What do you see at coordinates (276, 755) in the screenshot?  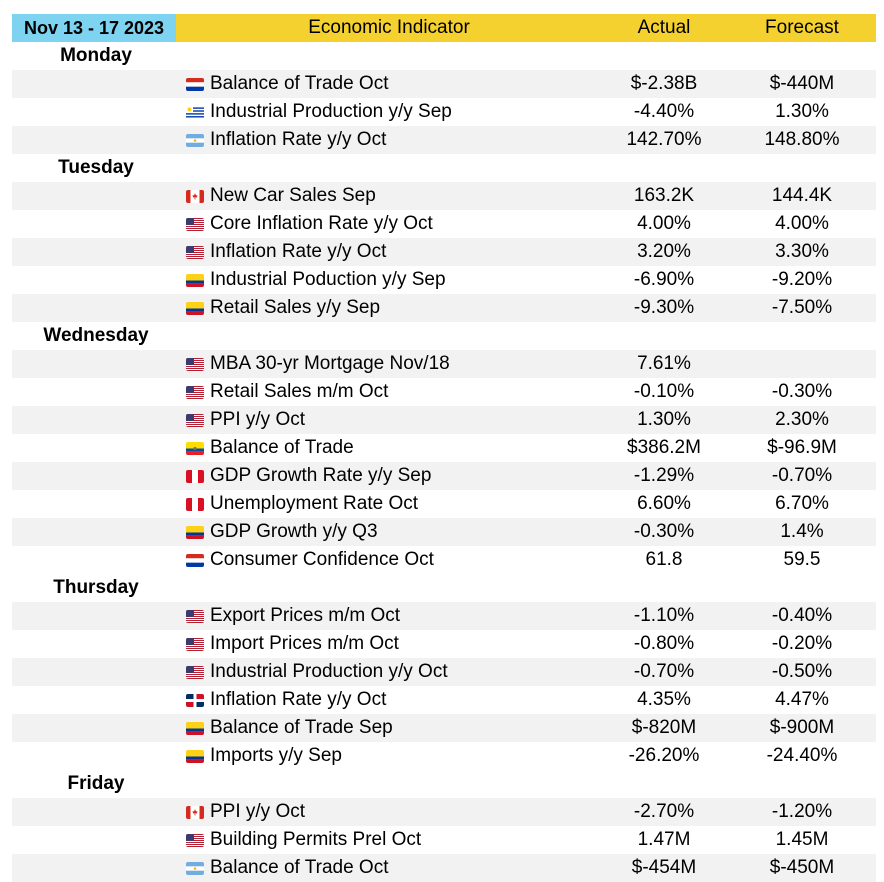 I see `indicator-name: Imports y/y Sep` at bounding box center [276, 755].